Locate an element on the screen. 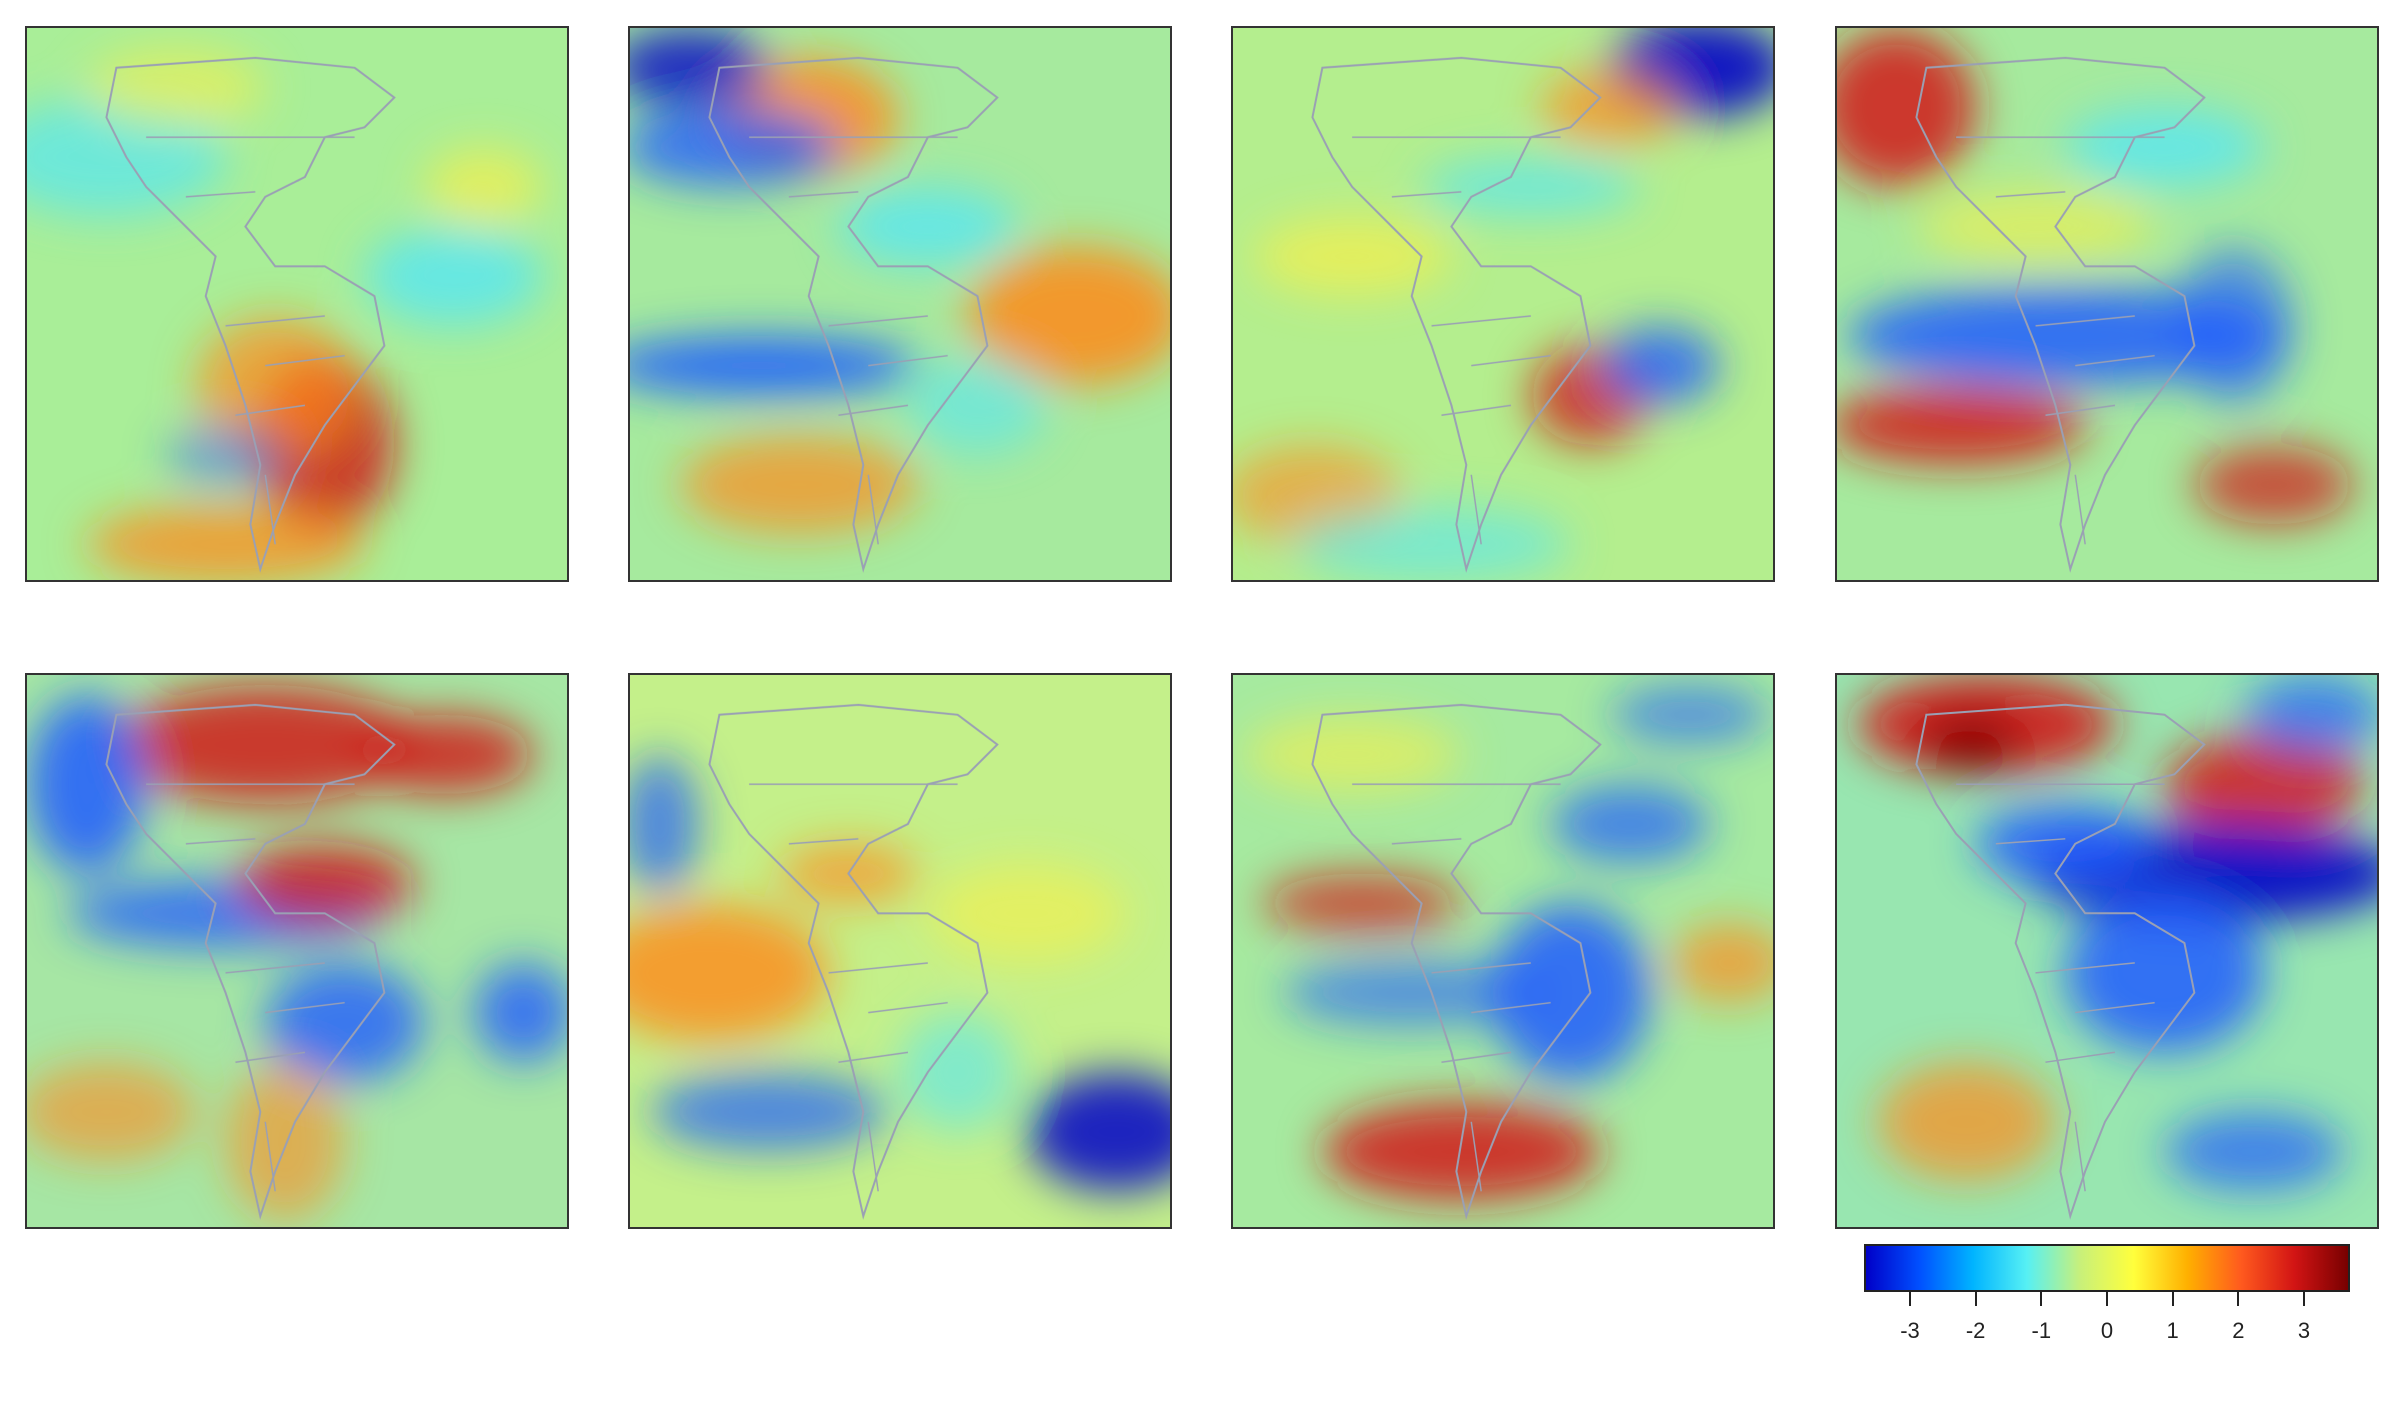 Image resolution: width=2406 pixels, height=1412 pixels. colorbar-tick-label: 0 is located at coordinates (2107, 1330).